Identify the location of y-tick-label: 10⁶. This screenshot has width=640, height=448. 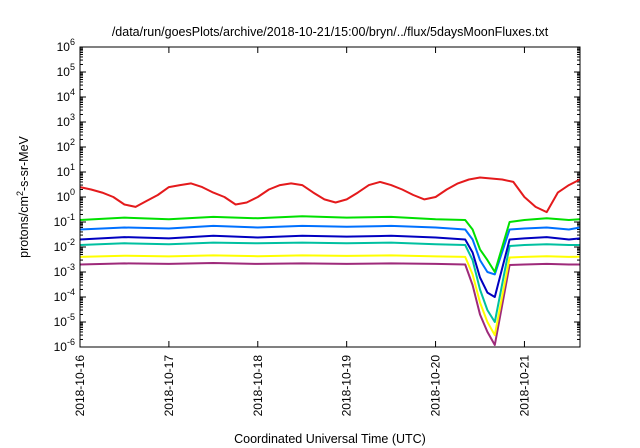
(66, 45).